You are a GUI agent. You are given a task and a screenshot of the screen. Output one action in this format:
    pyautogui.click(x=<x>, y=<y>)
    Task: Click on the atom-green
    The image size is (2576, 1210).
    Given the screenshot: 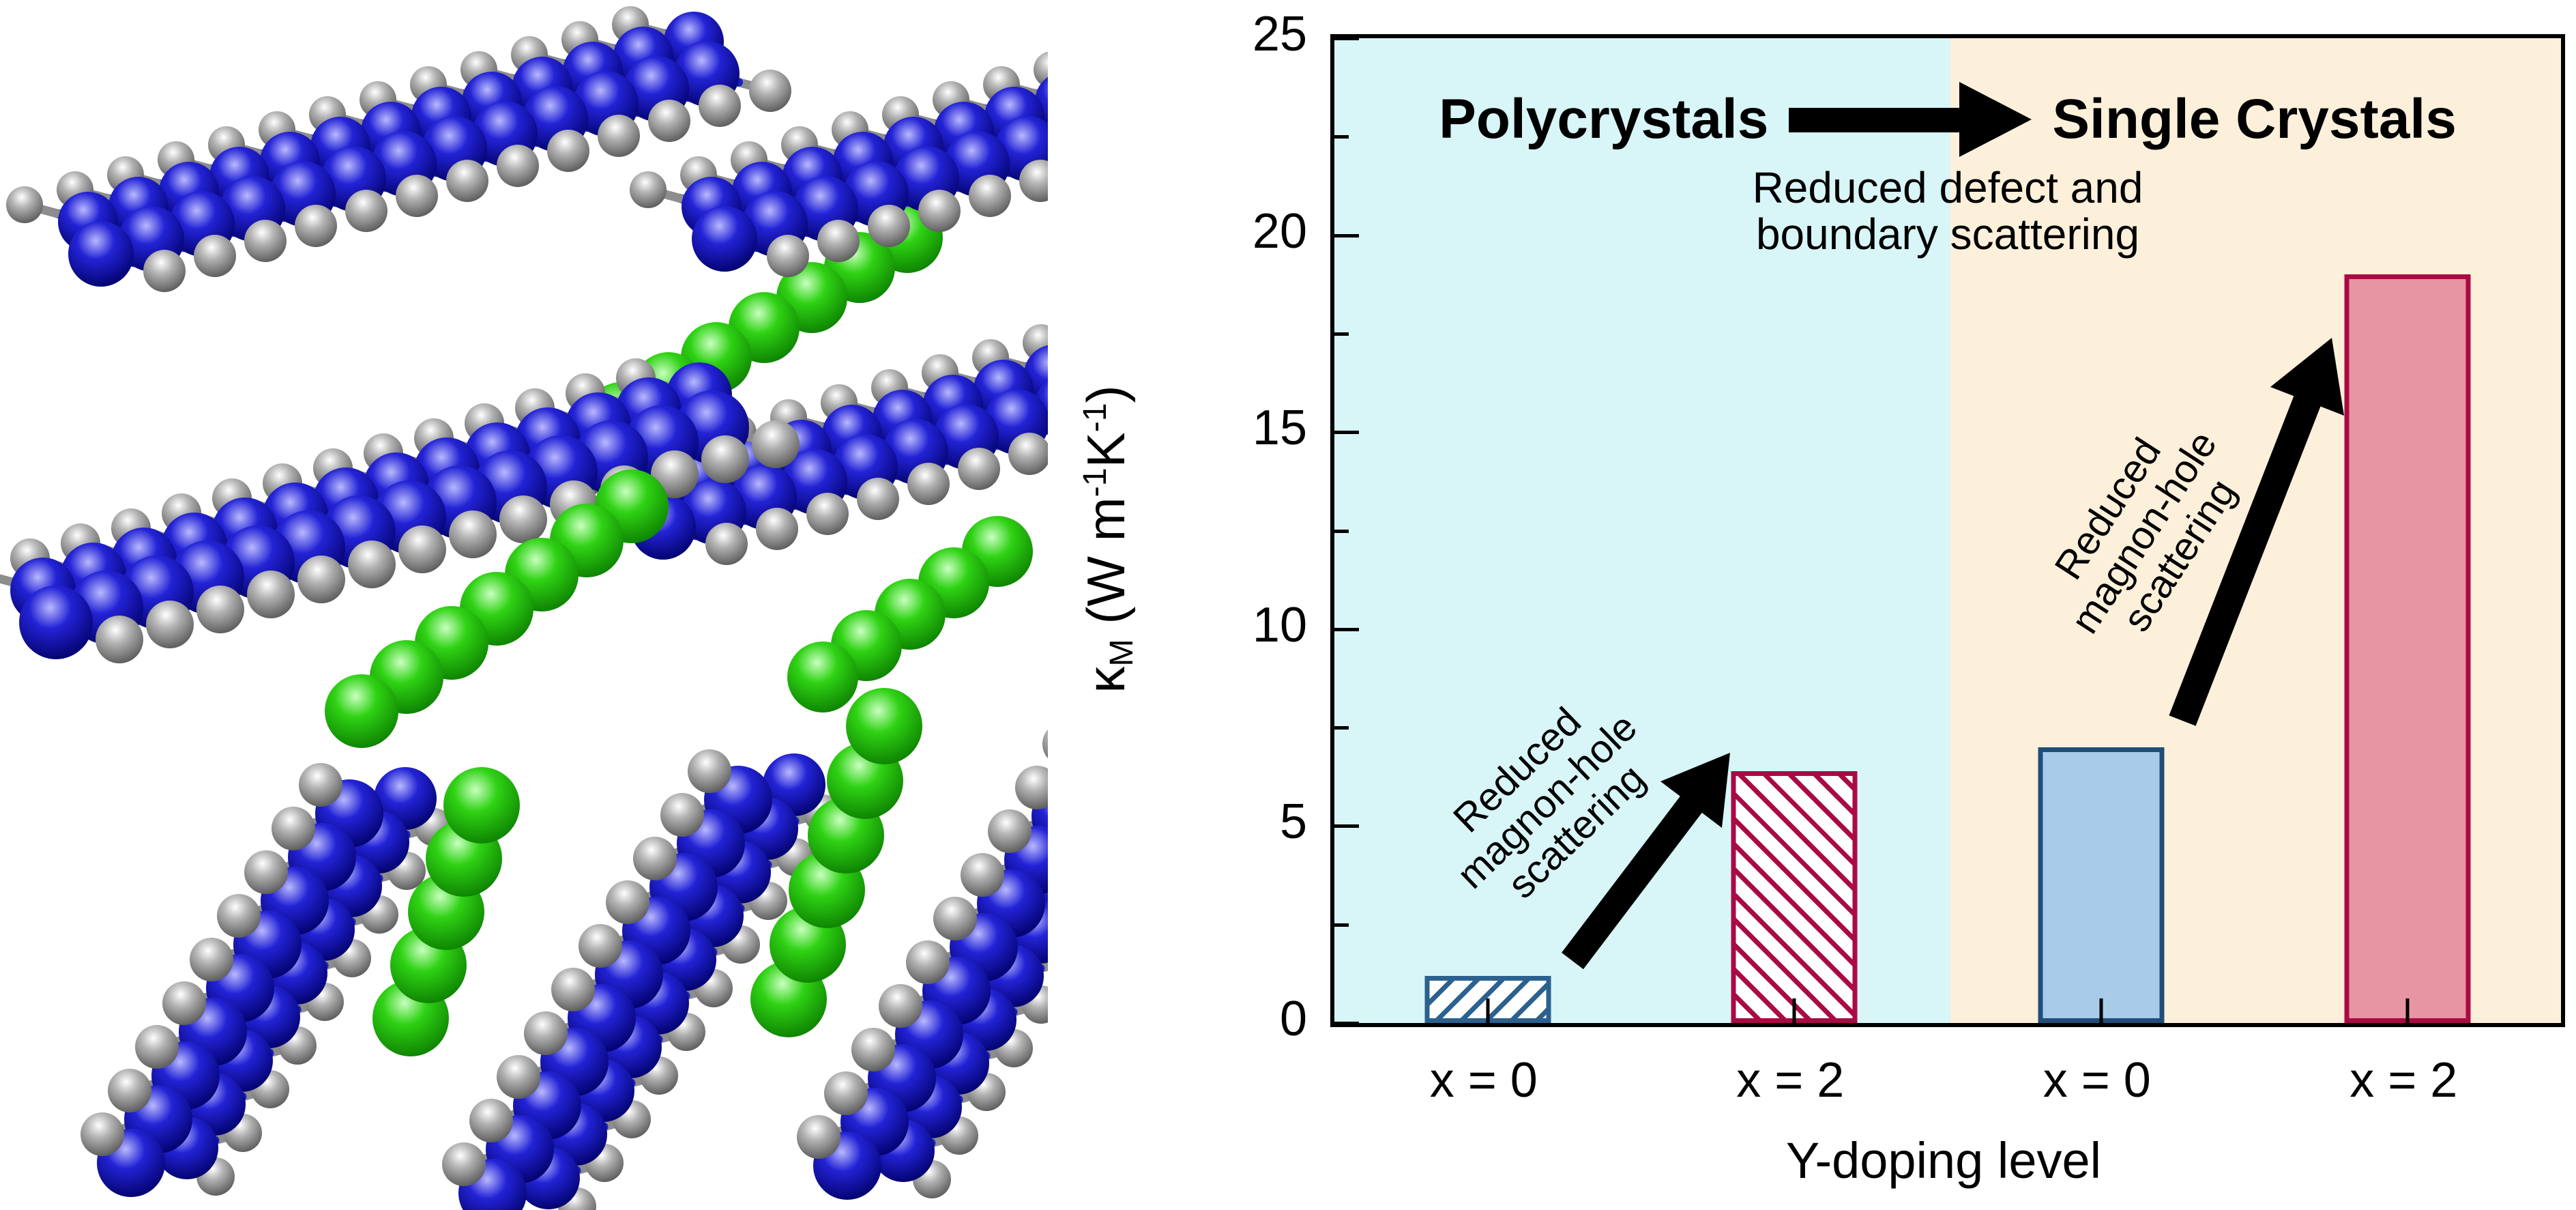 What is the action you would take?
    pyautogui.click(x=481, y=805)
    